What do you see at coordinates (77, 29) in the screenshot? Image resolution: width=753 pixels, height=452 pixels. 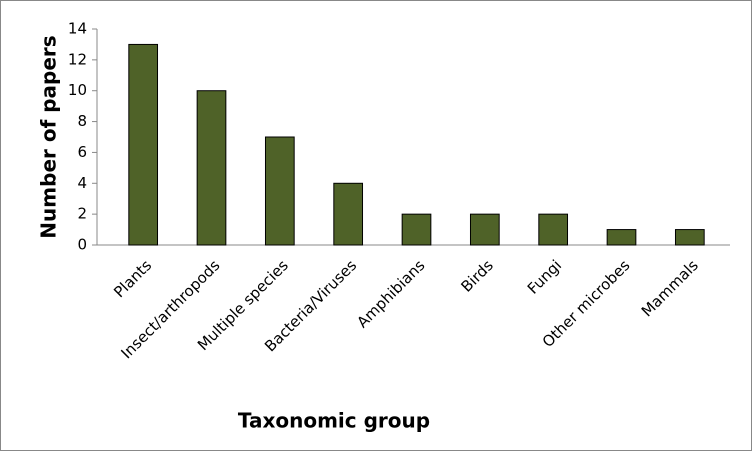 I see `y-tick-label: 14` at bounding box center [77, 29].